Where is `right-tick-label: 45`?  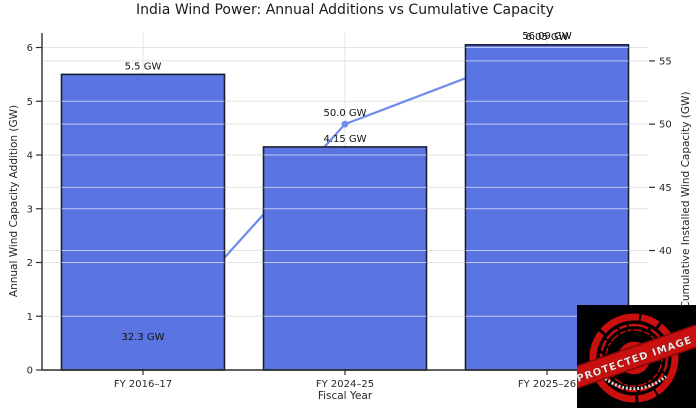 right-tick-label: 45 is located at coordinates (665, 188).